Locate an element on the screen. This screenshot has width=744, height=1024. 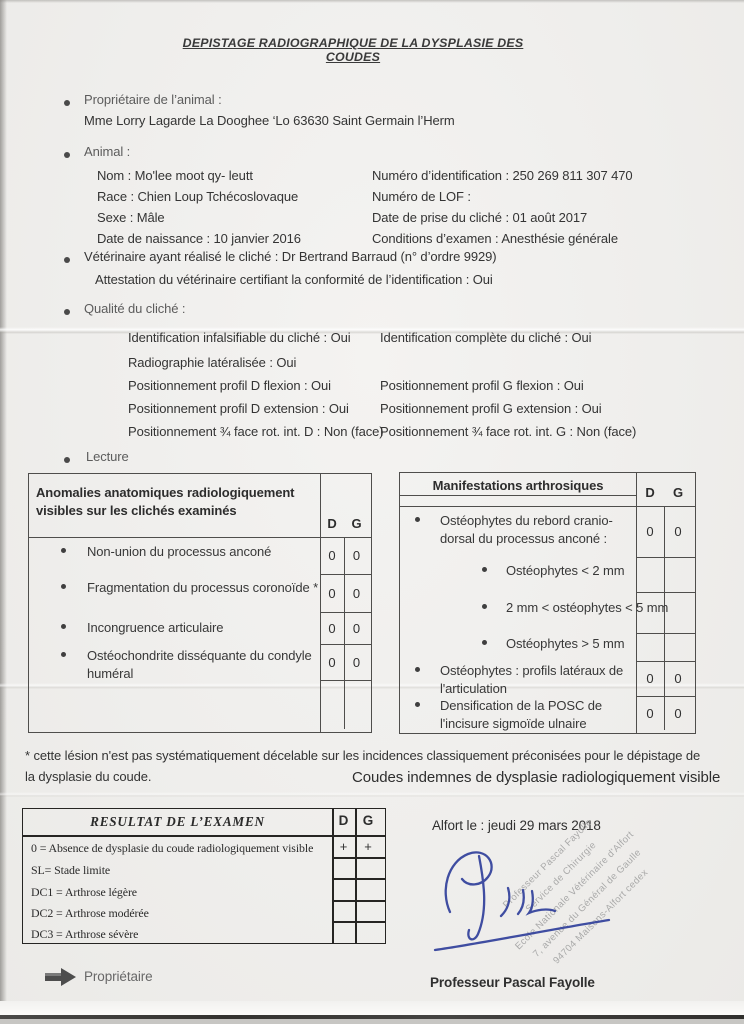
result-row-label: DC1 = Arthrose légère is located at coordinates (84, 892).